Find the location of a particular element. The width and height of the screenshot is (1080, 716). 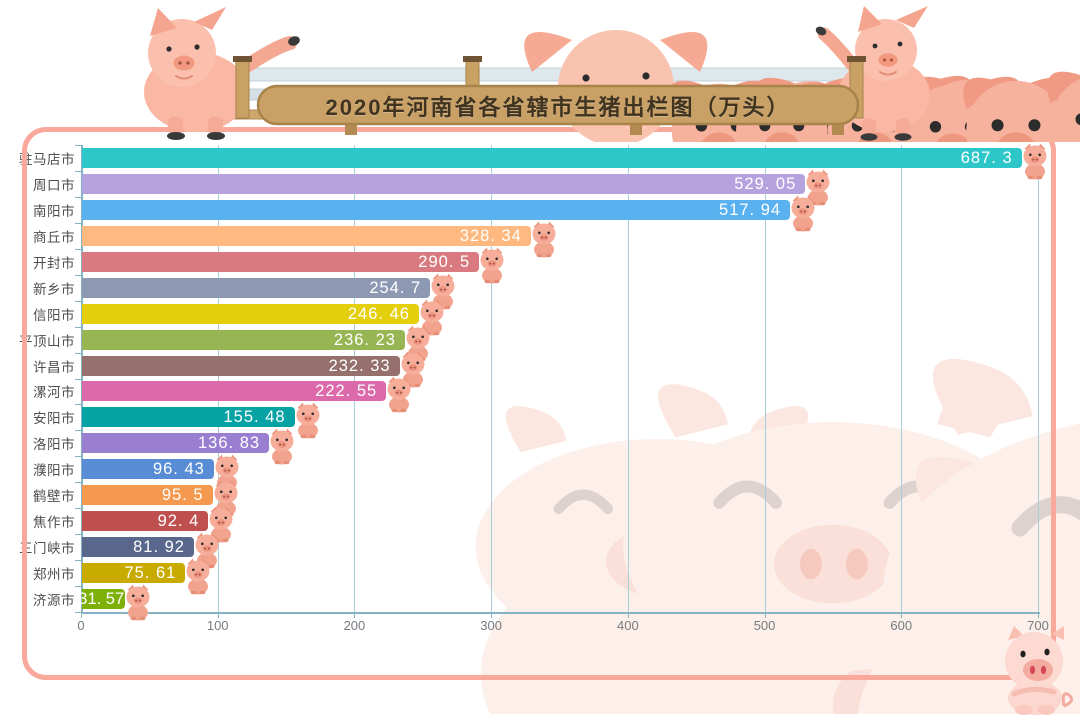

bar-value: 96. 43 is located at coordinates (178, 469).